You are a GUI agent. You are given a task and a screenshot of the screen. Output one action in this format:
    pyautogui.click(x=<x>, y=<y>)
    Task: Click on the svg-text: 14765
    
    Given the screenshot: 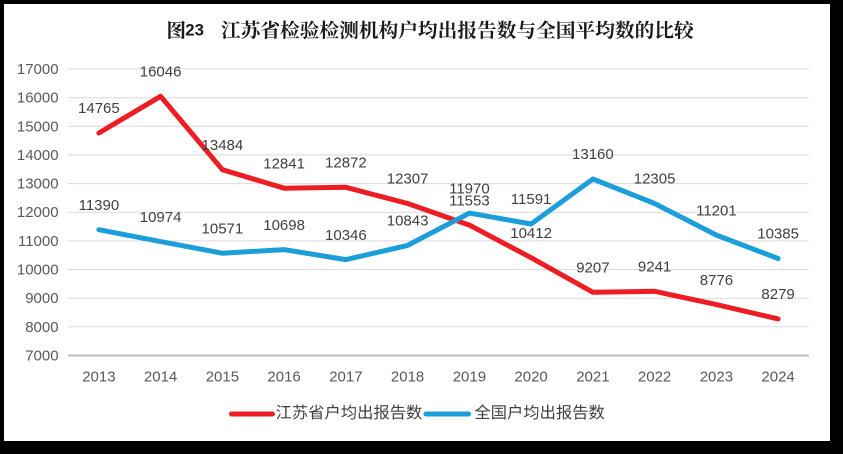 What is the action you would take?
    pyautogui.click(x=99, y=108)
    